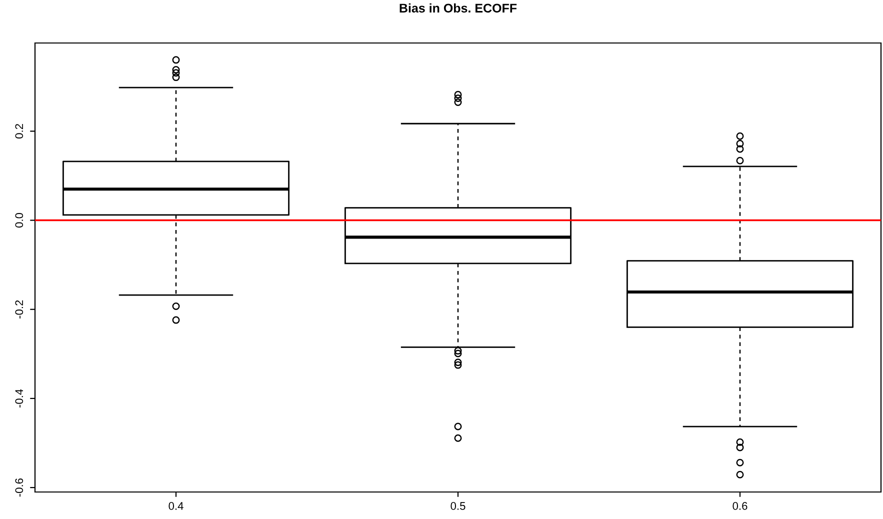 This screenshot has height=519, width=883. What do you see at coordinates (740, 506) in the screenshot?
I see `x-tick-label: 0.6` at bounding box center [740, 506].